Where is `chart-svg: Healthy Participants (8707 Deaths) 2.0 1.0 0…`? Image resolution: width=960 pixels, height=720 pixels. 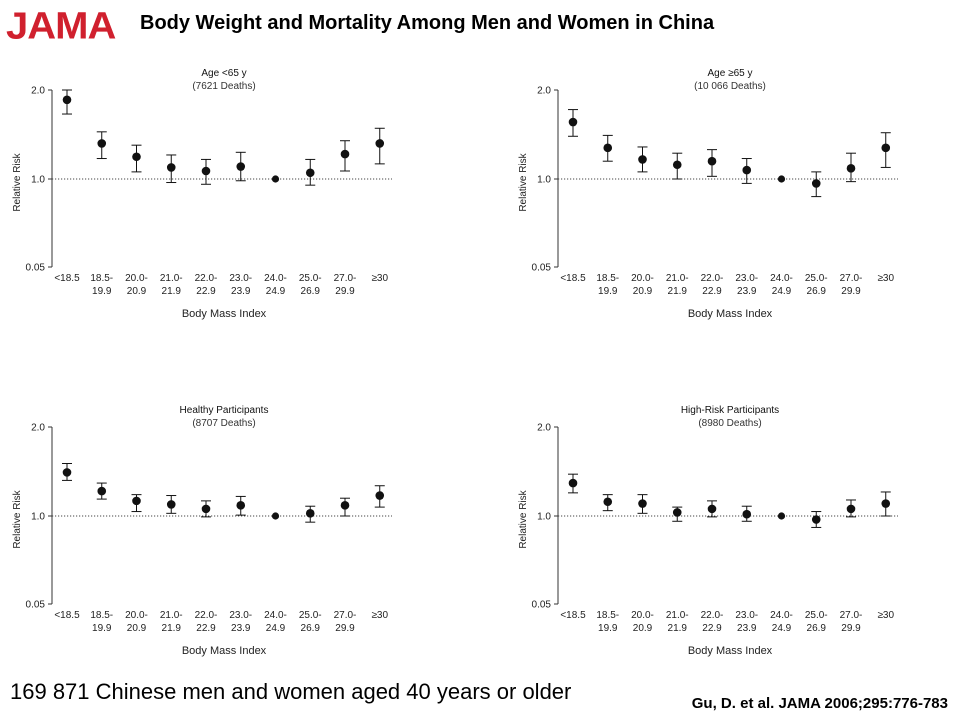
chart-svg: Healthy Participants (8707 Deaths) 2.0 1.0 0… is located at coordinates (202, 531).